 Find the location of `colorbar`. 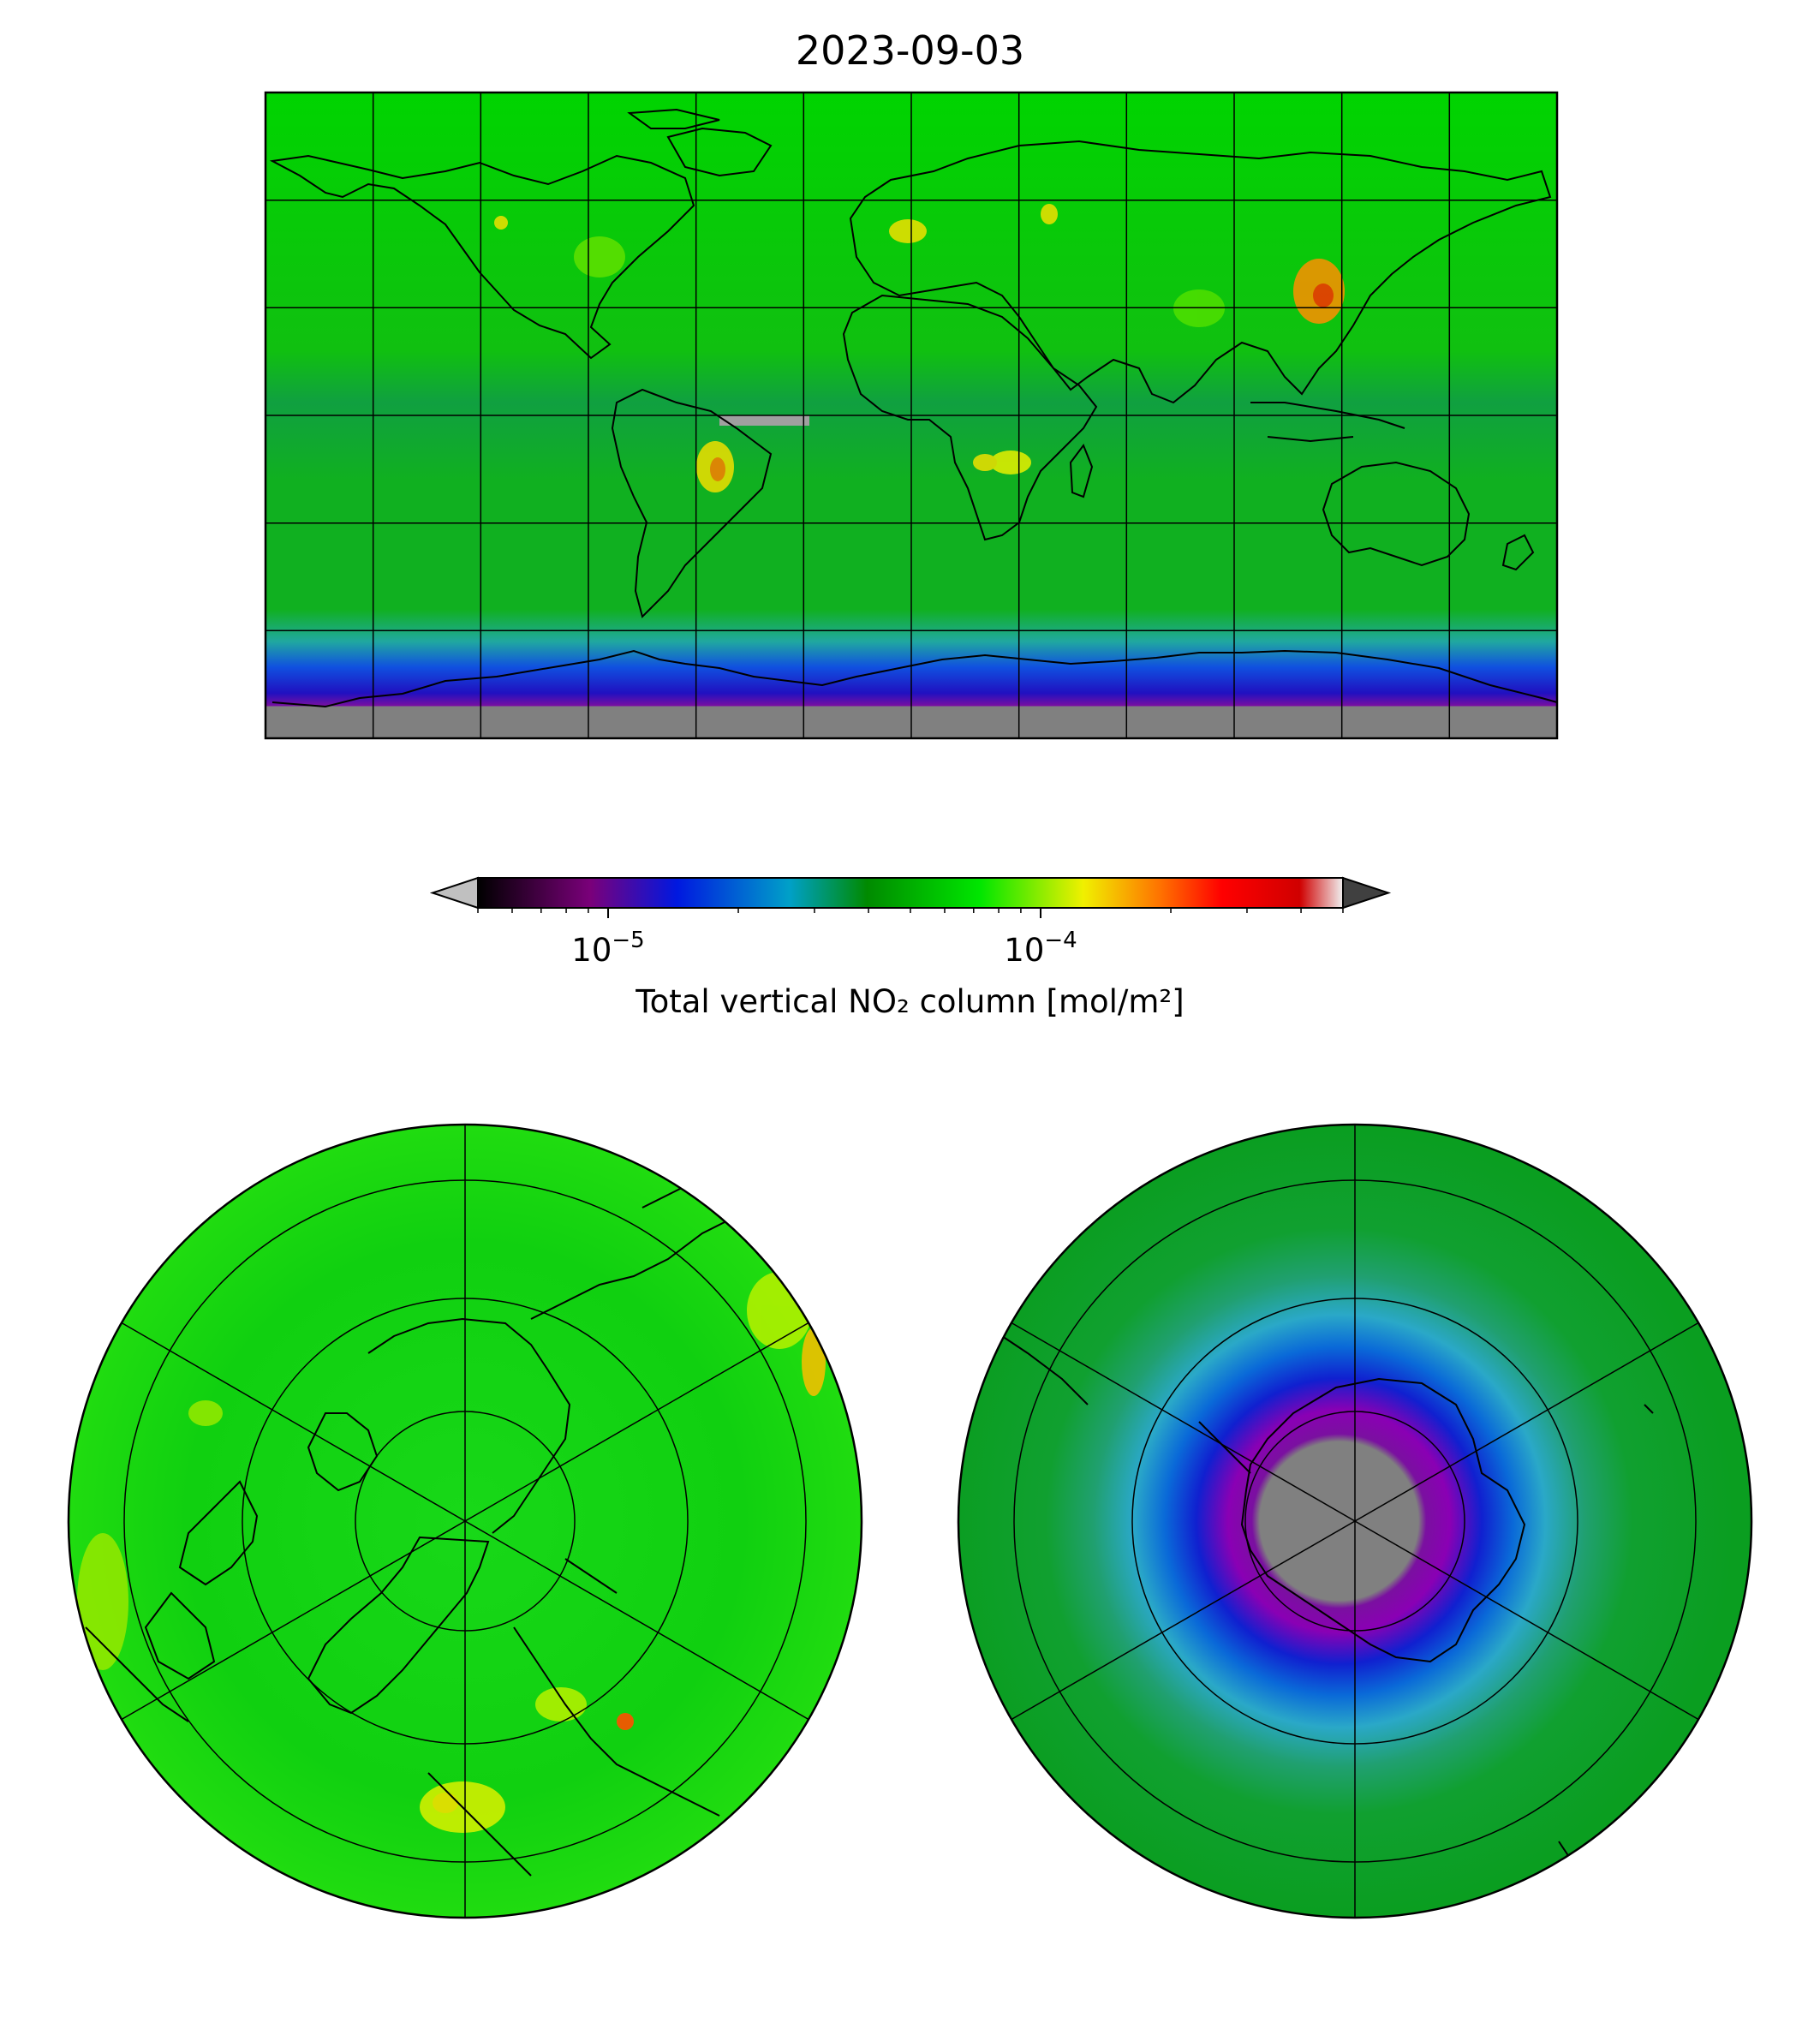

colorbar is located at coordinates (911, 897).